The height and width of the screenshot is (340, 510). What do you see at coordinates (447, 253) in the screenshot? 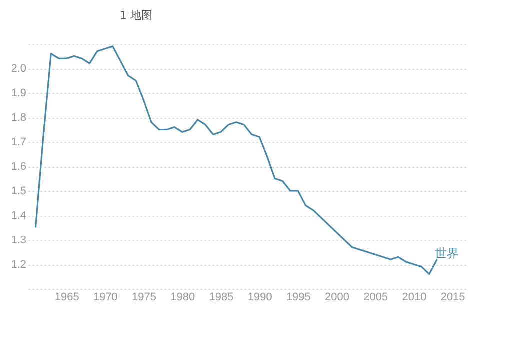
I see `series-label: 世界` at bounding box center [447, 253].